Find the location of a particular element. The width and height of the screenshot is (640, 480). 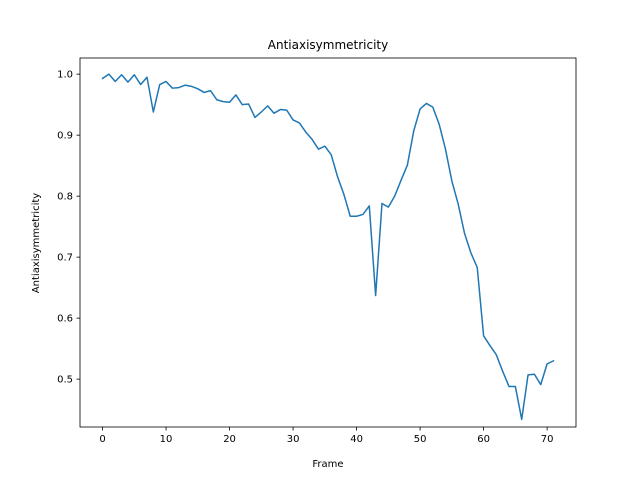

x-tick-label: 50 is located at coordinates (420, 439).